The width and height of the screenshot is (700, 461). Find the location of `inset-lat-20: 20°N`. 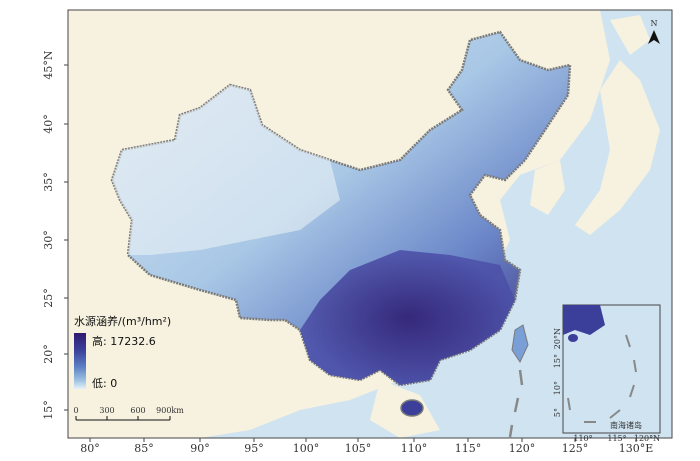

inset-lat-20: 20°N is located at coordinates (557, 338).